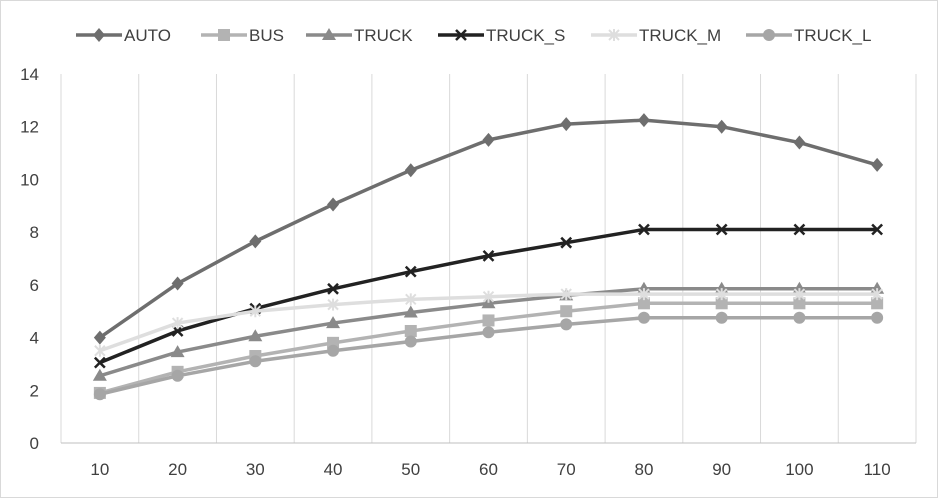 Image resolution: width=938 pixels, height=498 pixels. I want to click on legend-item-truck-m: TRUCK_M, so click(656, 35).